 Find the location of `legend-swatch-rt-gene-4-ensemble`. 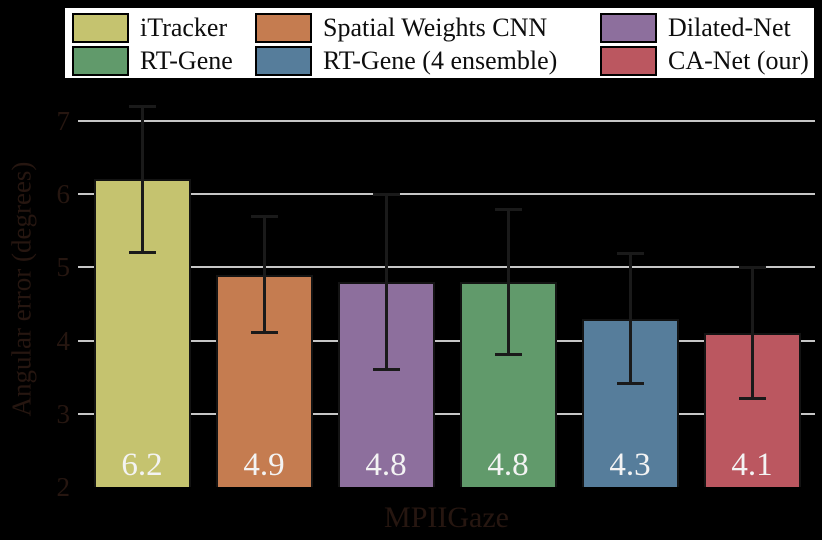

legend-swatch-rt-gene-4-ensemble is located at coordinates (283, 61).